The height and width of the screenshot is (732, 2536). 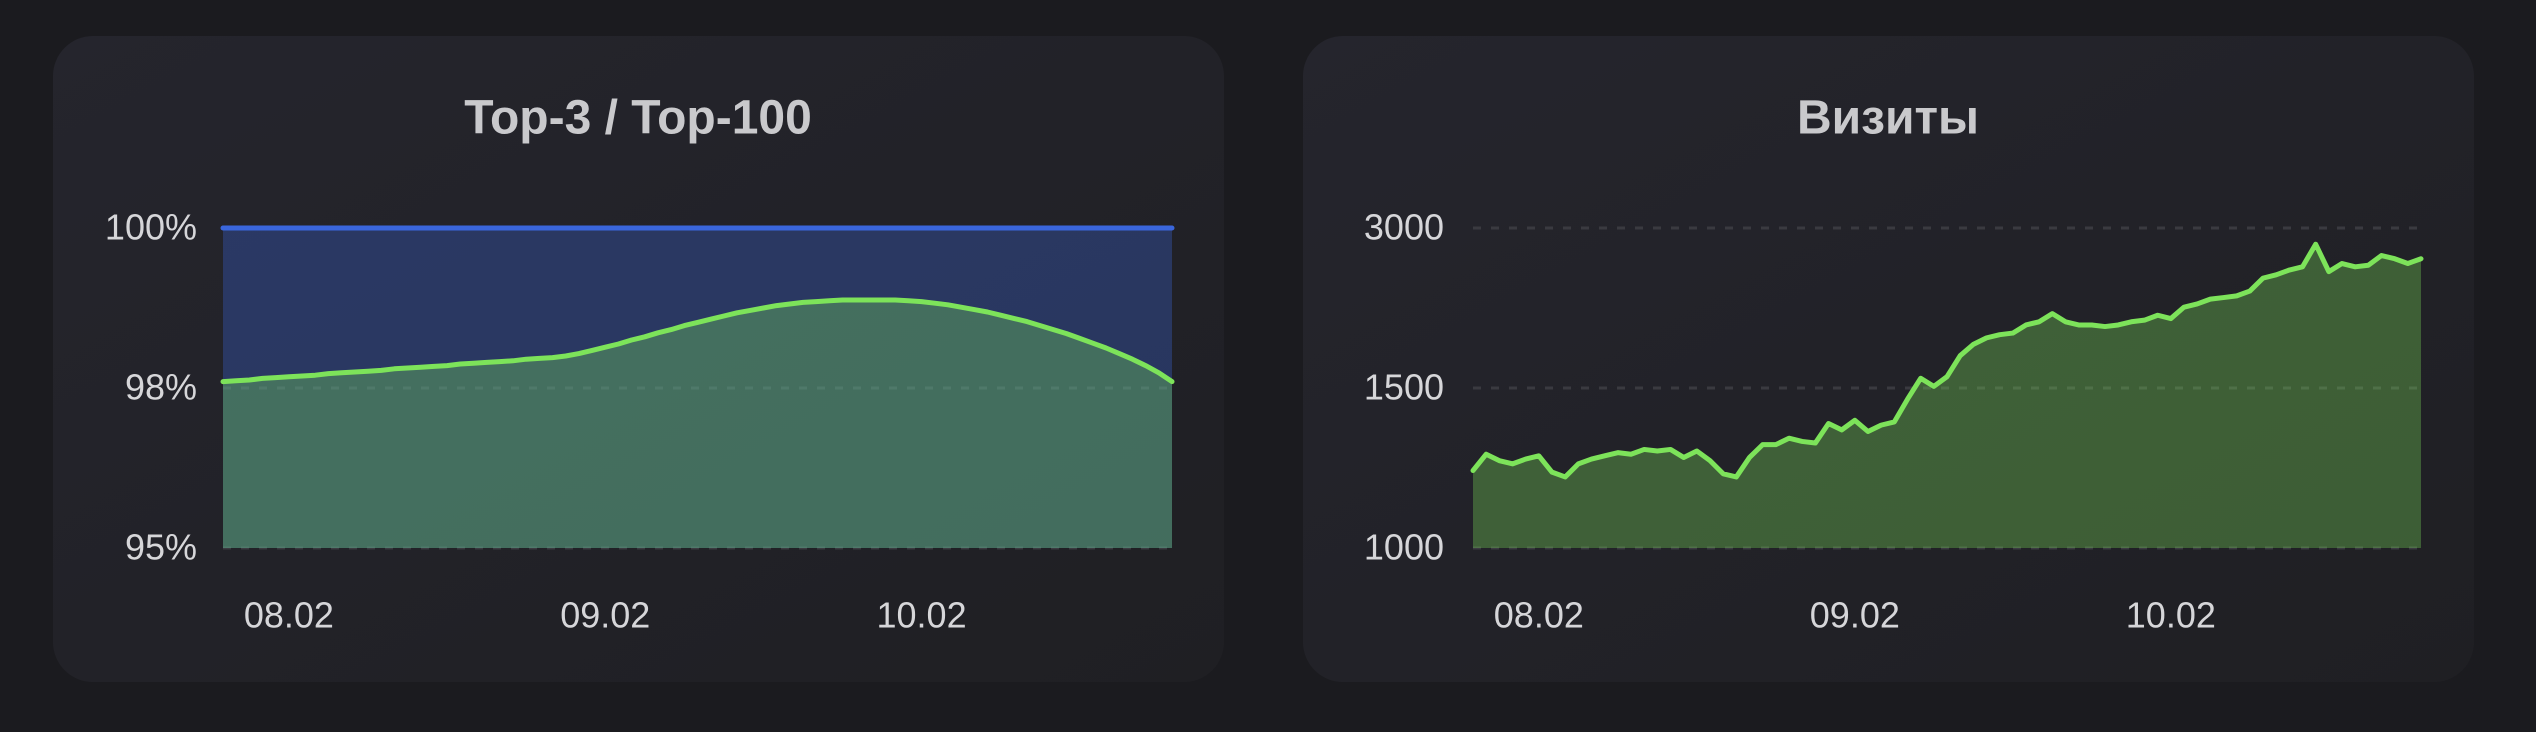 I want to click on y-tick-label: 1000, so click(x=1404, y=547).